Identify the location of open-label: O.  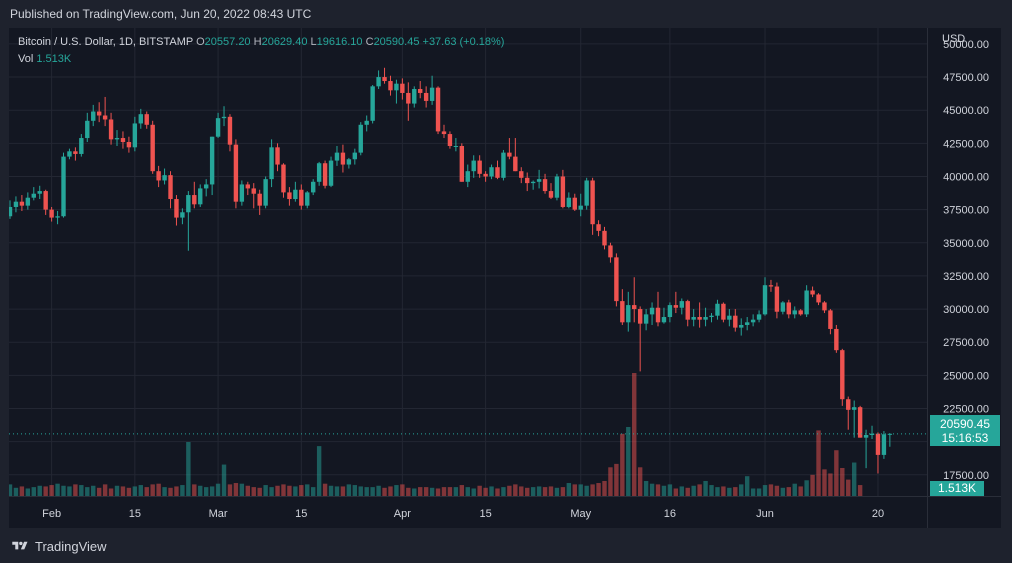
(200, 42).